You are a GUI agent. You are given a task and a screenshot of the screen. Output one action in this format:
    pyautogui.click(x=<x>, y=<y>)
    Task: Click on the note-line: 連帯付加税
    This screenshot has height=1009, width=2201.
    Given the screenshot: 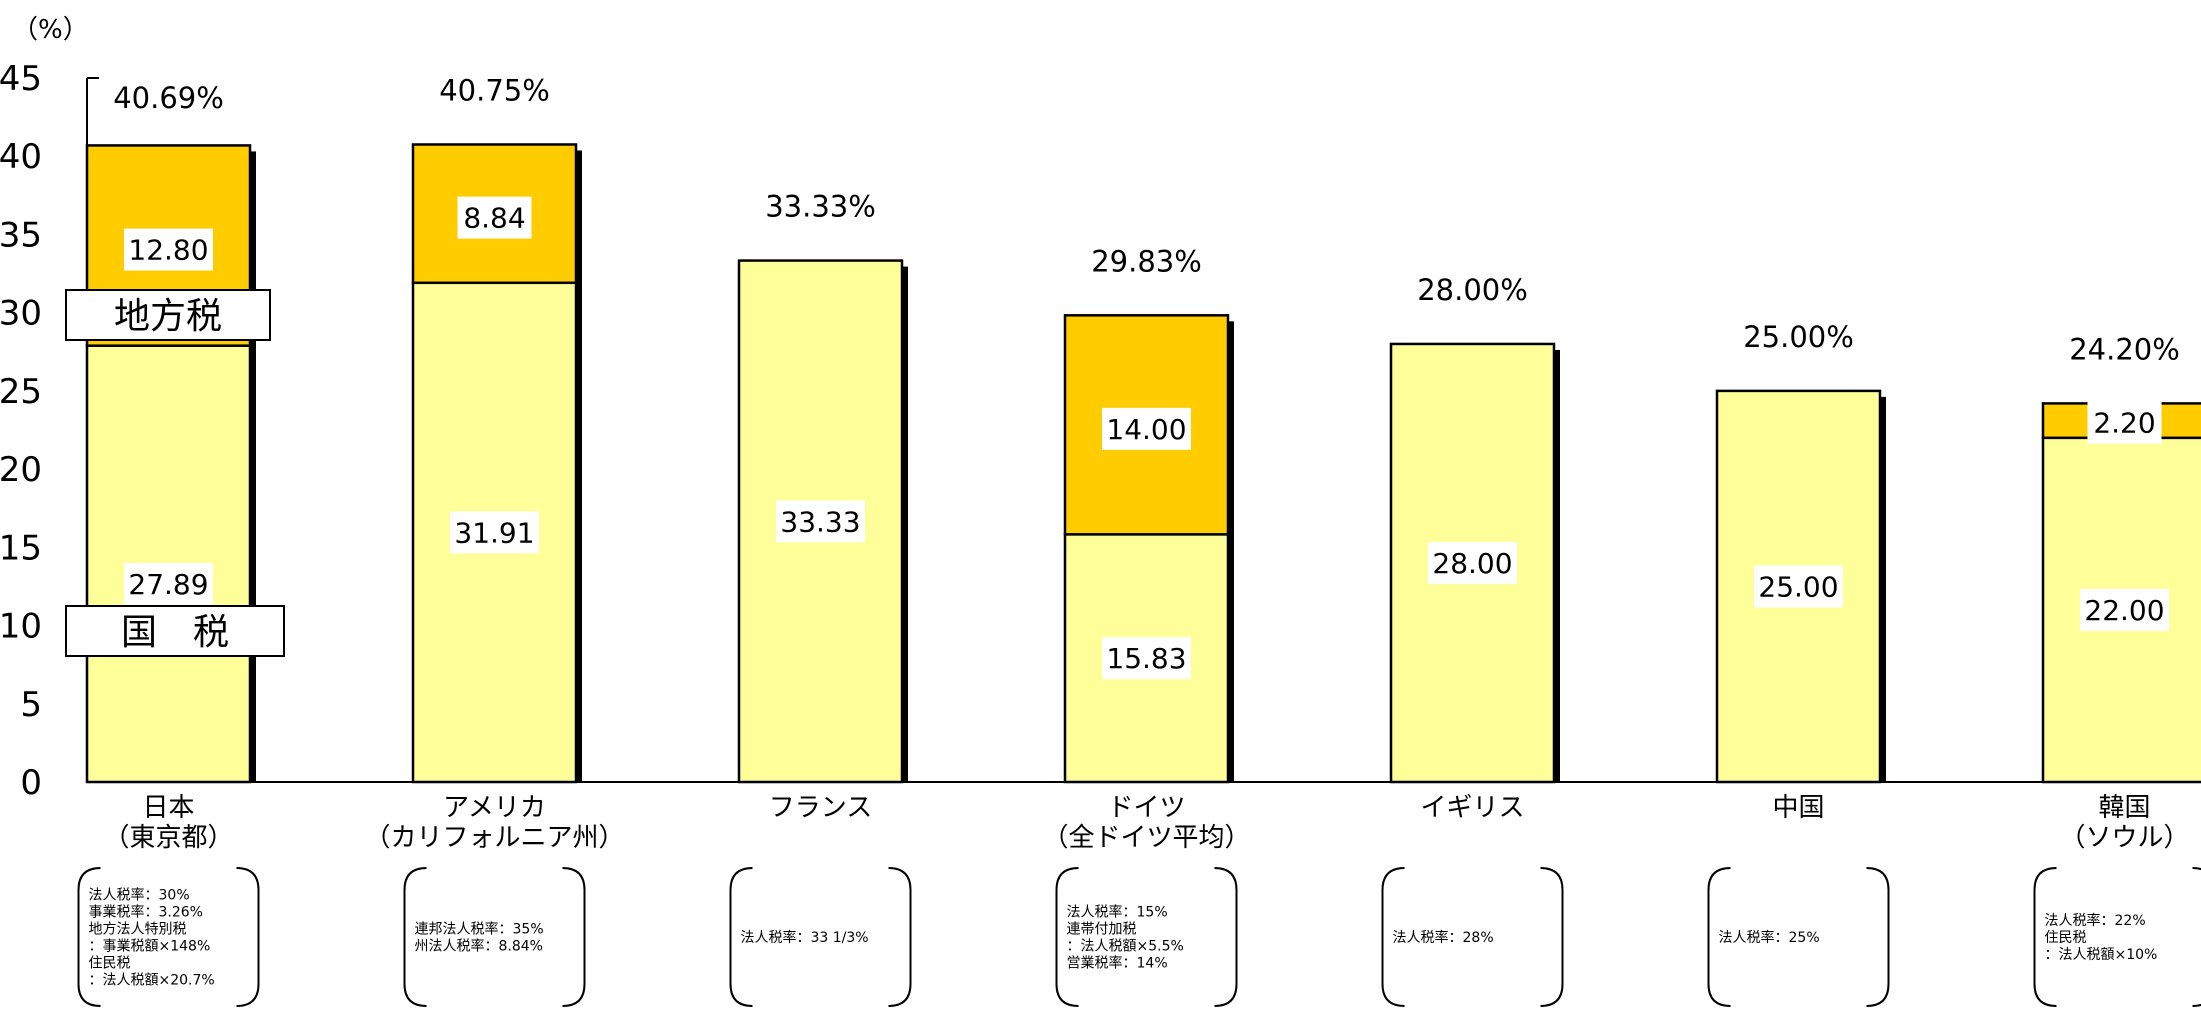 What is the action you would take?
    pyautogui.click(x=1102, y=930)
    